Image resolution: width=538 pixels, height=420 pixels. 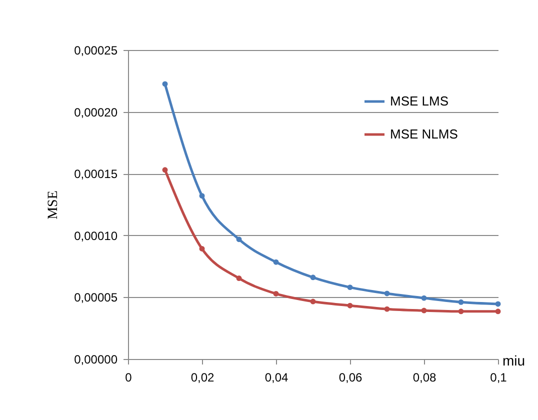 I want to click on y-tick-label: 0,00005, so click(x=96, y=297).